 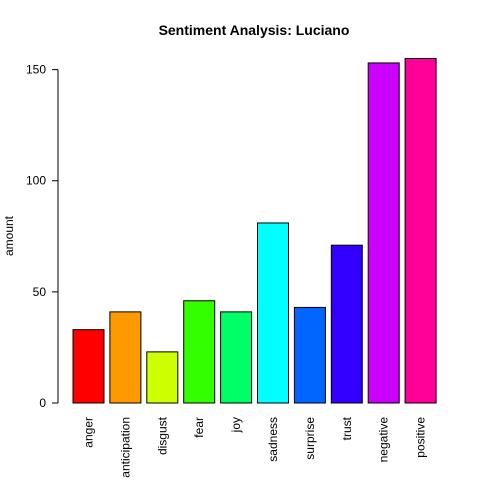 What do you see at coordinates (88, 366) in the screenshot?
I see `bar-anger` at bounding box center [88, 366].